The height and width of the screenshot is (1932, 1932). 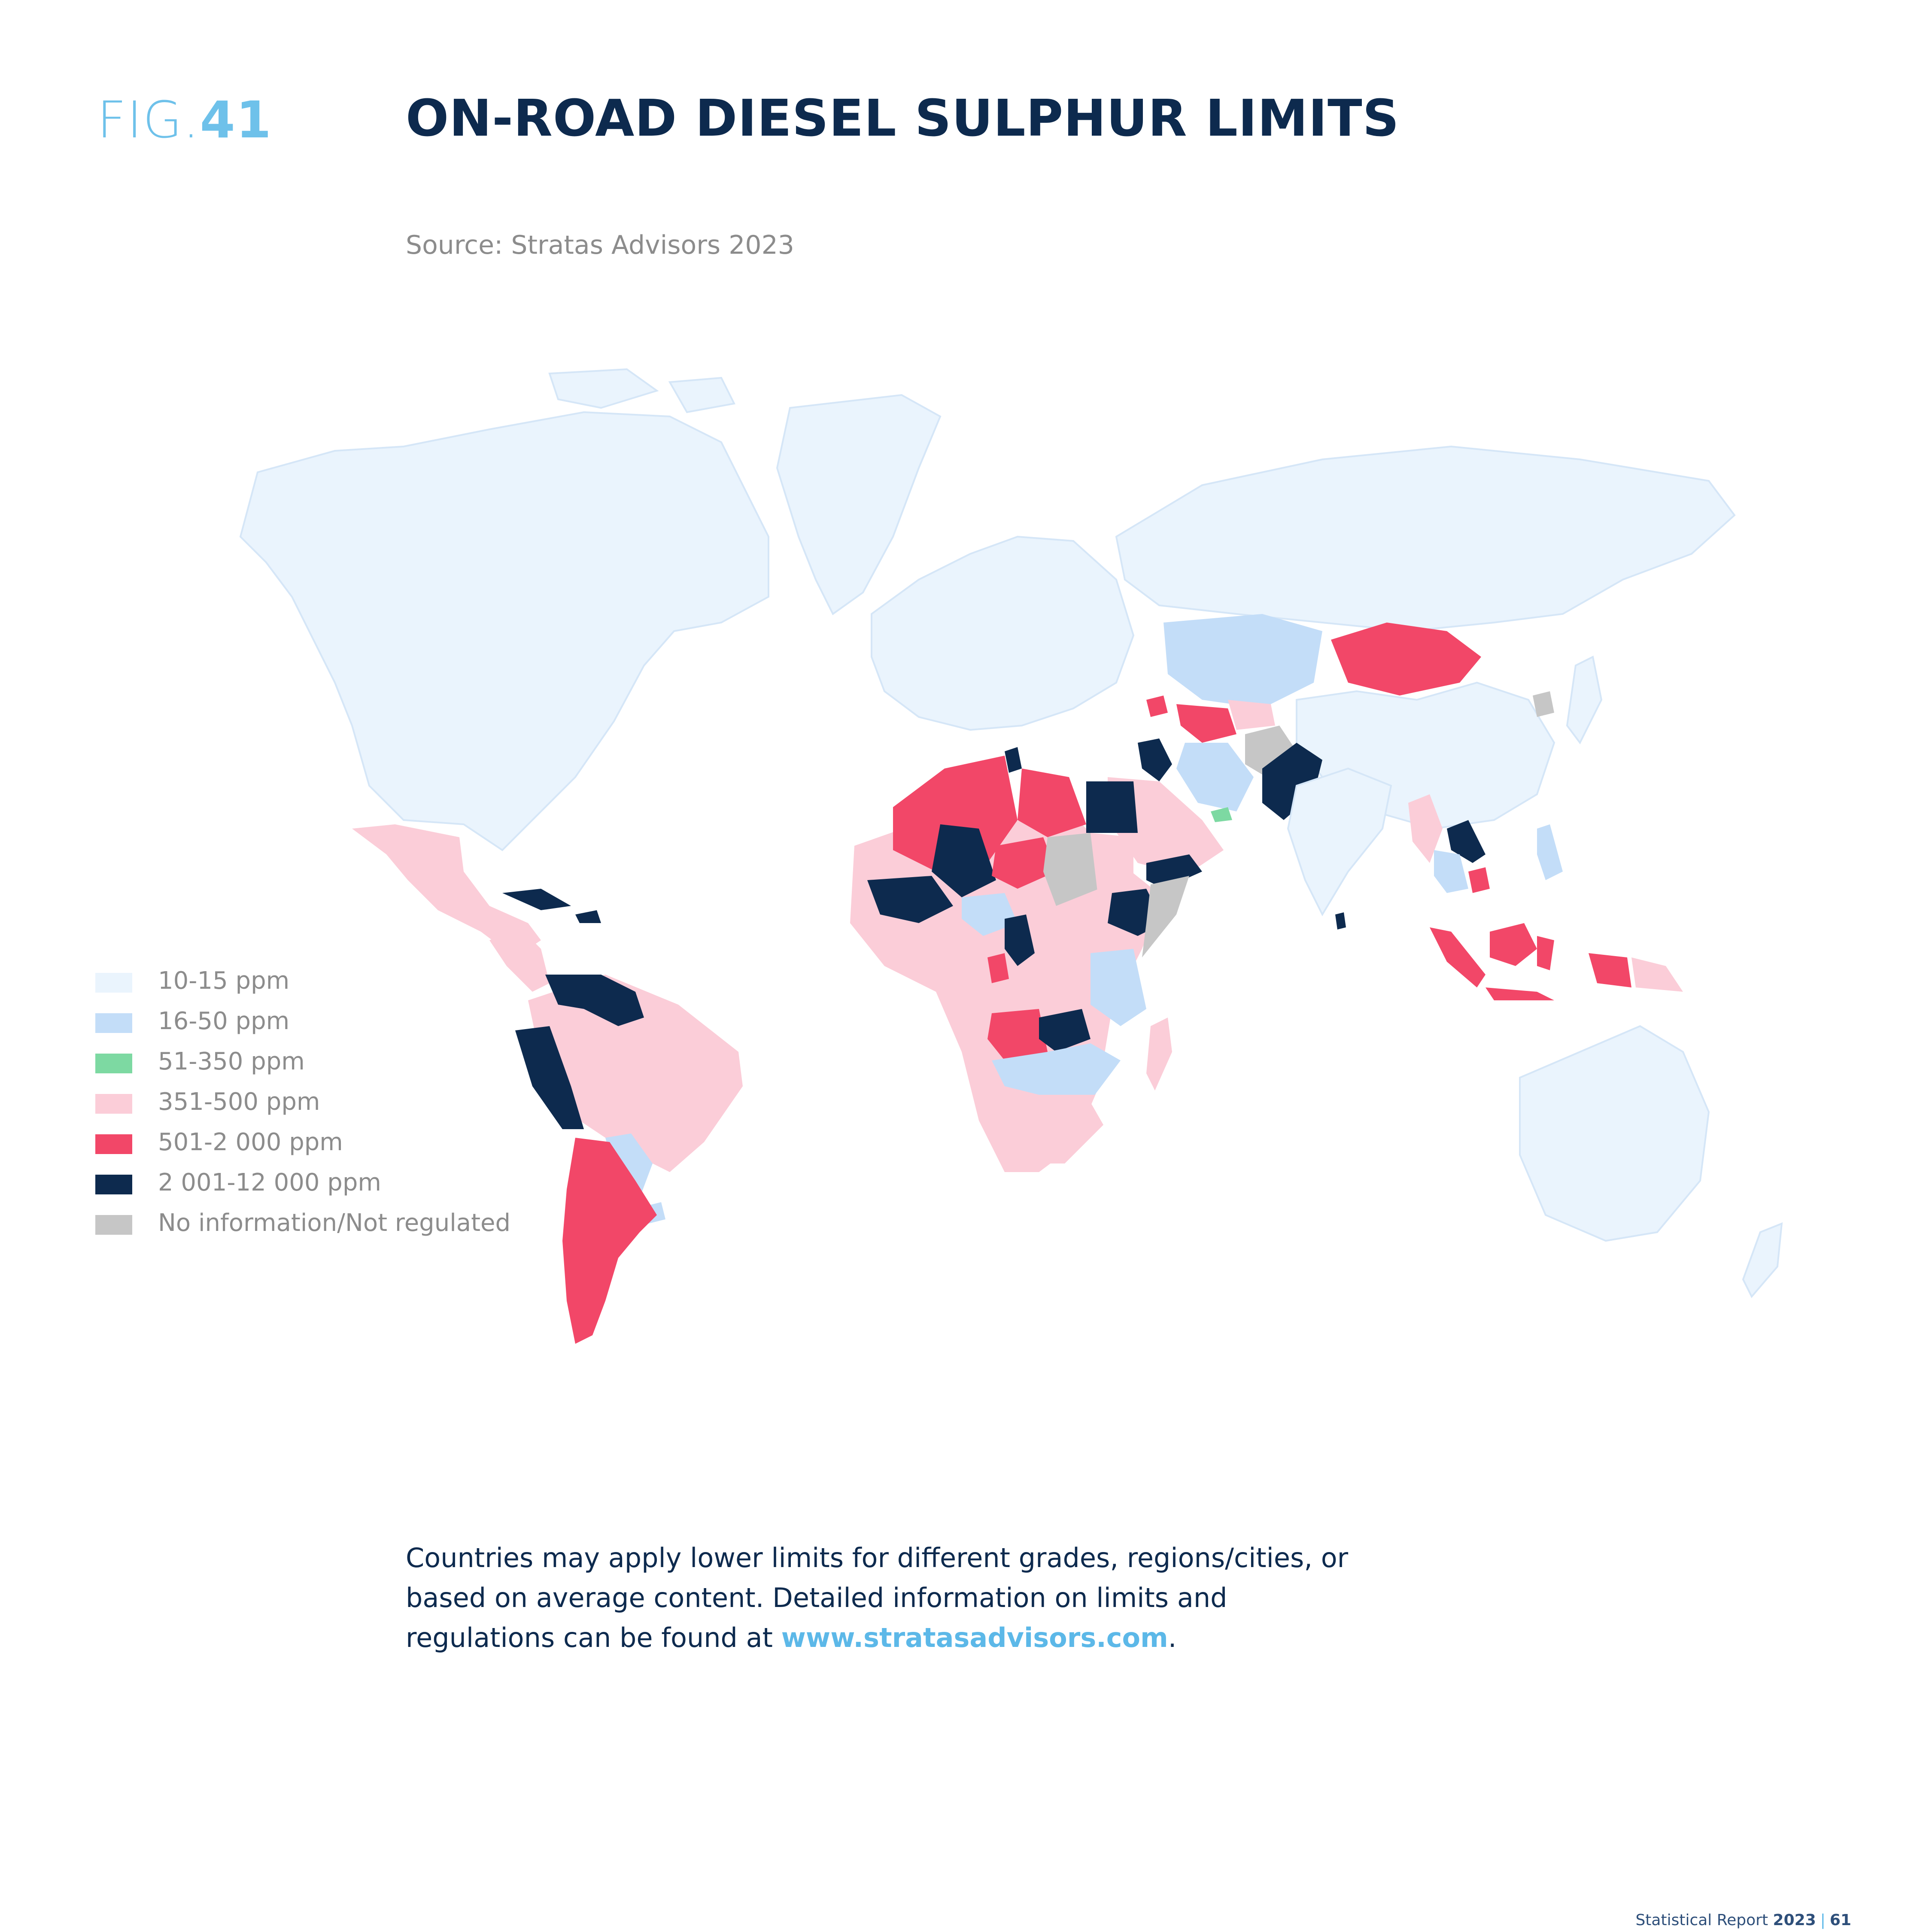 What do you see at coordinates (1155, 759) in the screenshot?
I see `iraq-syria` at bounding box center [1155, 759].